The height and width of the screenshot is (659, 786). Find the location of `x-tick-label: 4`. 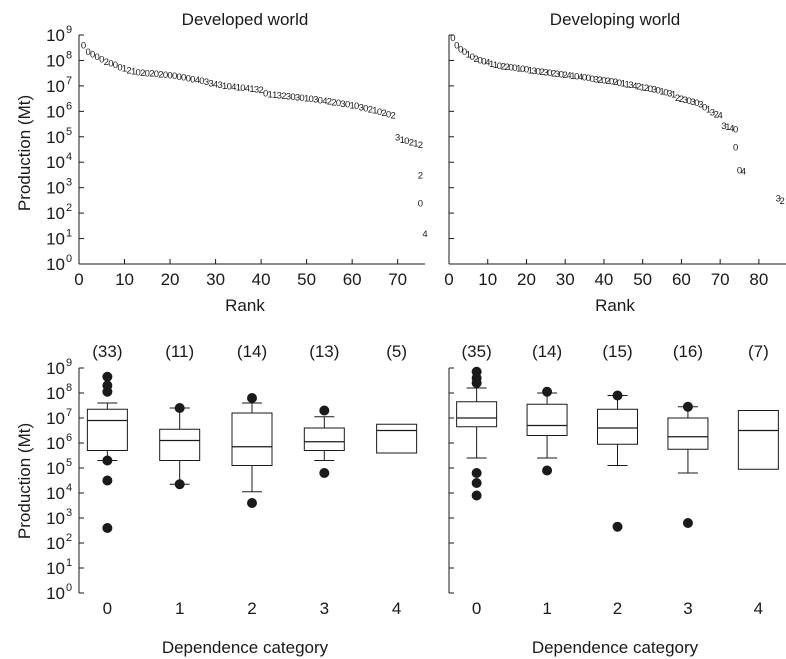

x-tick-label: 4 is located at coordinates (758, 608).